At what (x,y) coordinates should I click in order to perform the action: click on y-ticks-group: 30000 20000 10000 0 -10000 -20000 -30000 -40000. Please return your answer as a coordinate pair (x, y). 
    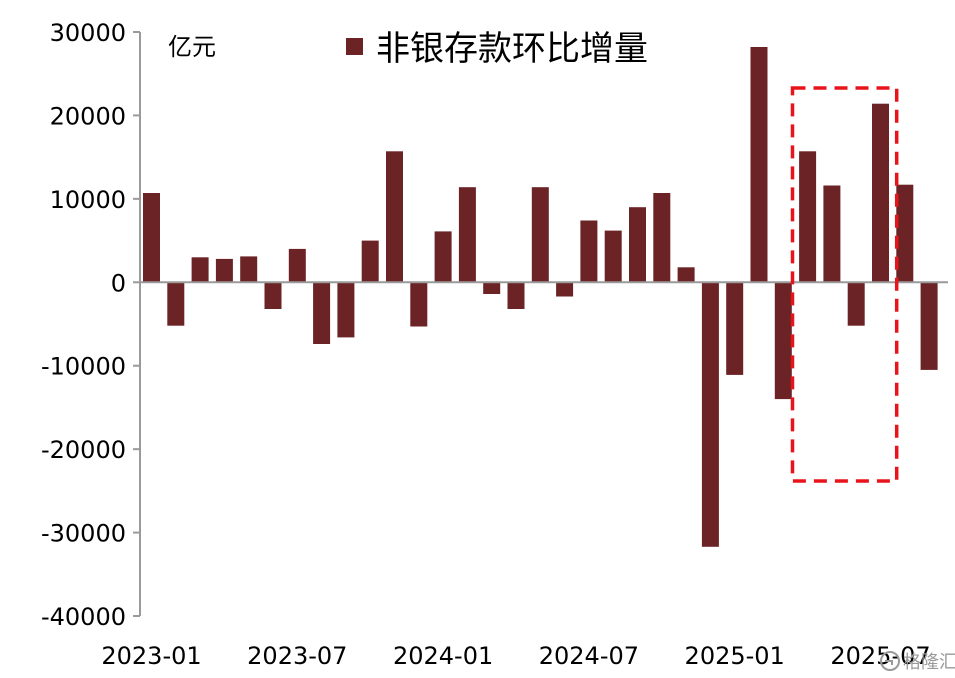
    Looking at the image, I should click on (90, 325).